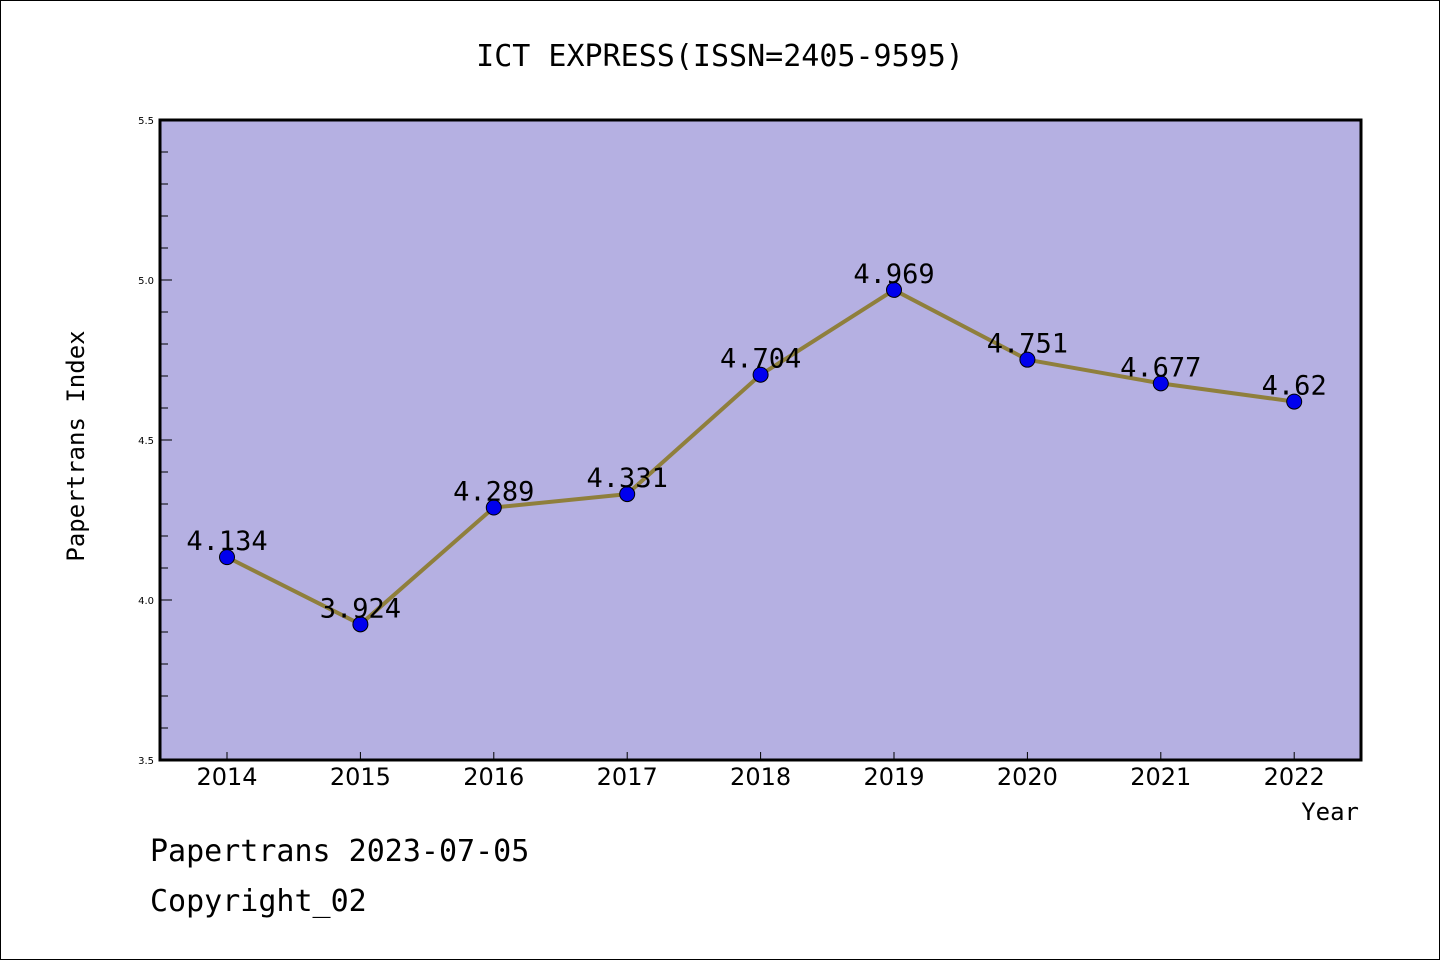 The width and height of the screenshot is (1440, 960). I want to click on x-tick-label: 2014, so click(226, 777).